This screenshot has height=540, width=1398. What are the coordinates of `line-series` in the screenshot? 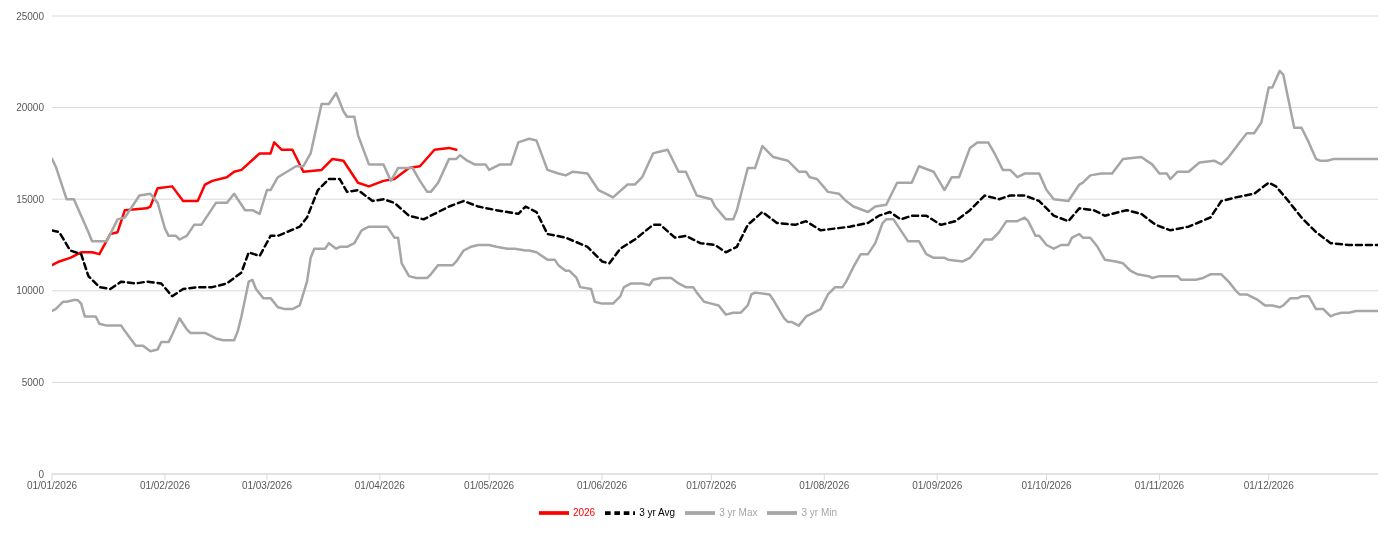 It's located at (255, 204).